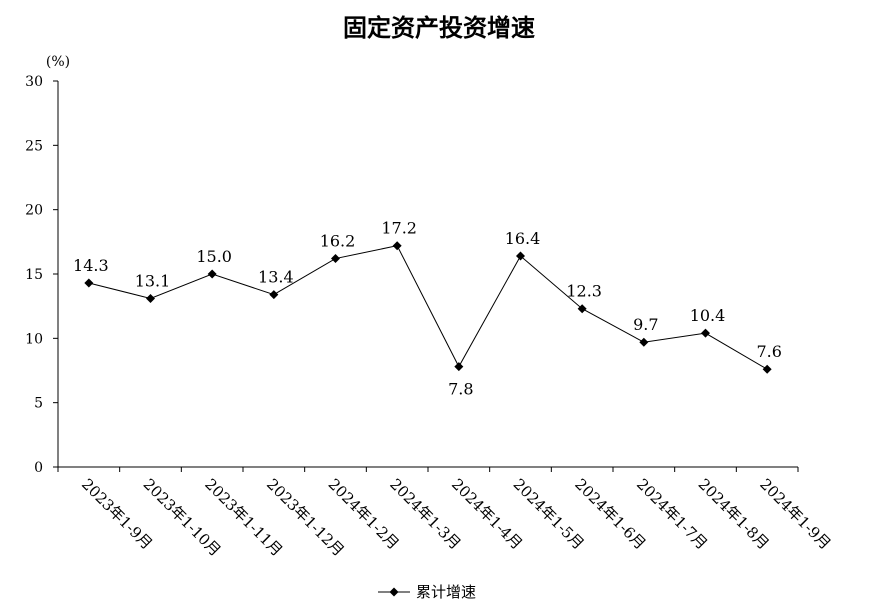  I want to click on y-tick-label: 30, so click(34, 82).